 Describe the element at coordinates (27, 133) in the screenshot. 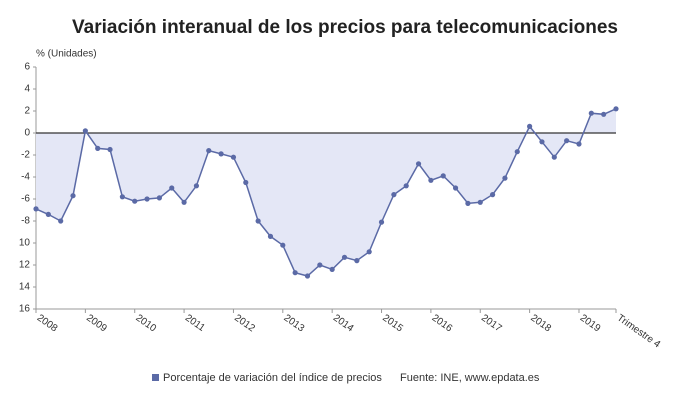

I see `y-tick-label: 0` at that location.